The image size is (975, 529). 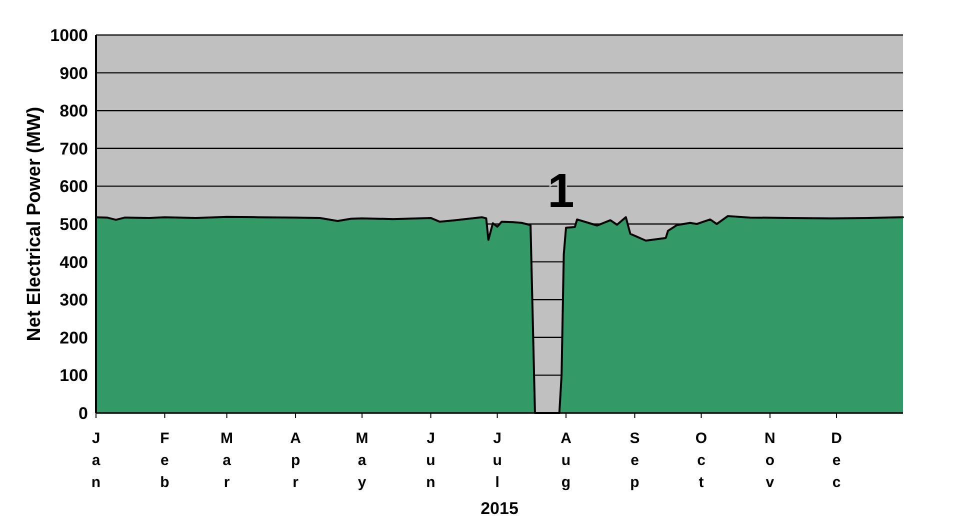 I want to click on y-tick-label: 400, so click(x=74, y=262).